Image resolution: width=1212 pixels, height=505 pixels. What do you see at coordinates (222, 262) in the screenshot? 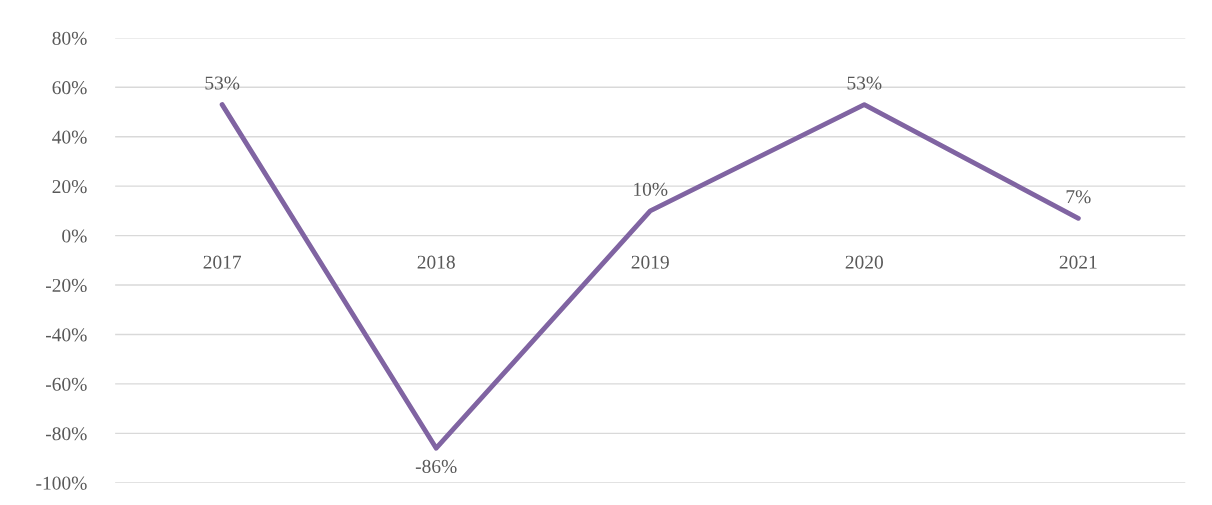
I see `x-tick-label: 2017` at bounding box center [222, 262].